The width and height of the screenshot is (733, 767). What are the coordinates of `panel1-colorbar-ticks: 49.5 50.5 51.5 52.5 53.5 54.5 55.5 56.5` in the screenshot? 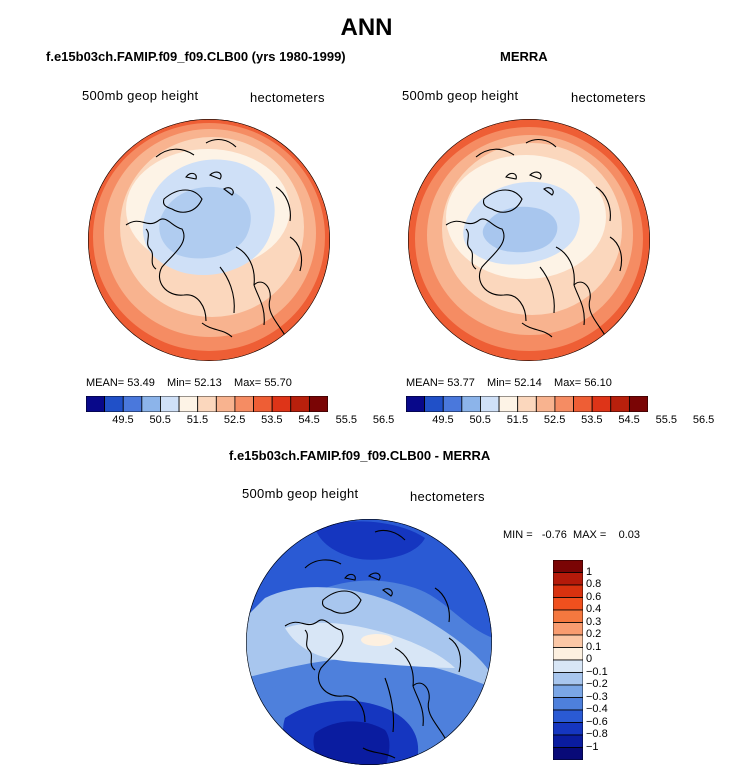 It's located at (240, 421).